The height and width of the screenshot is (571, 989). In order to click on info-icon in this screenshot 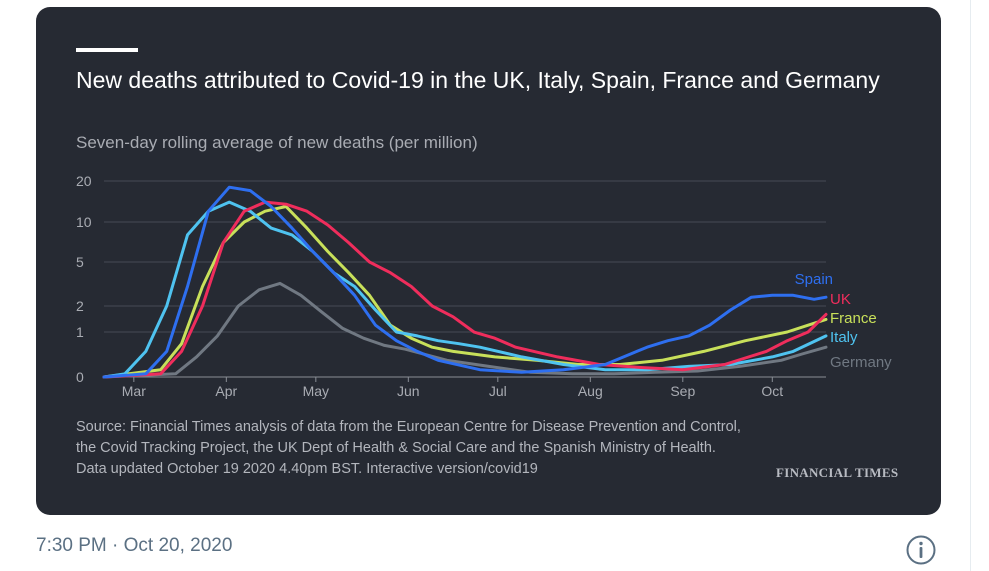, I will do `click(921, 550)`.